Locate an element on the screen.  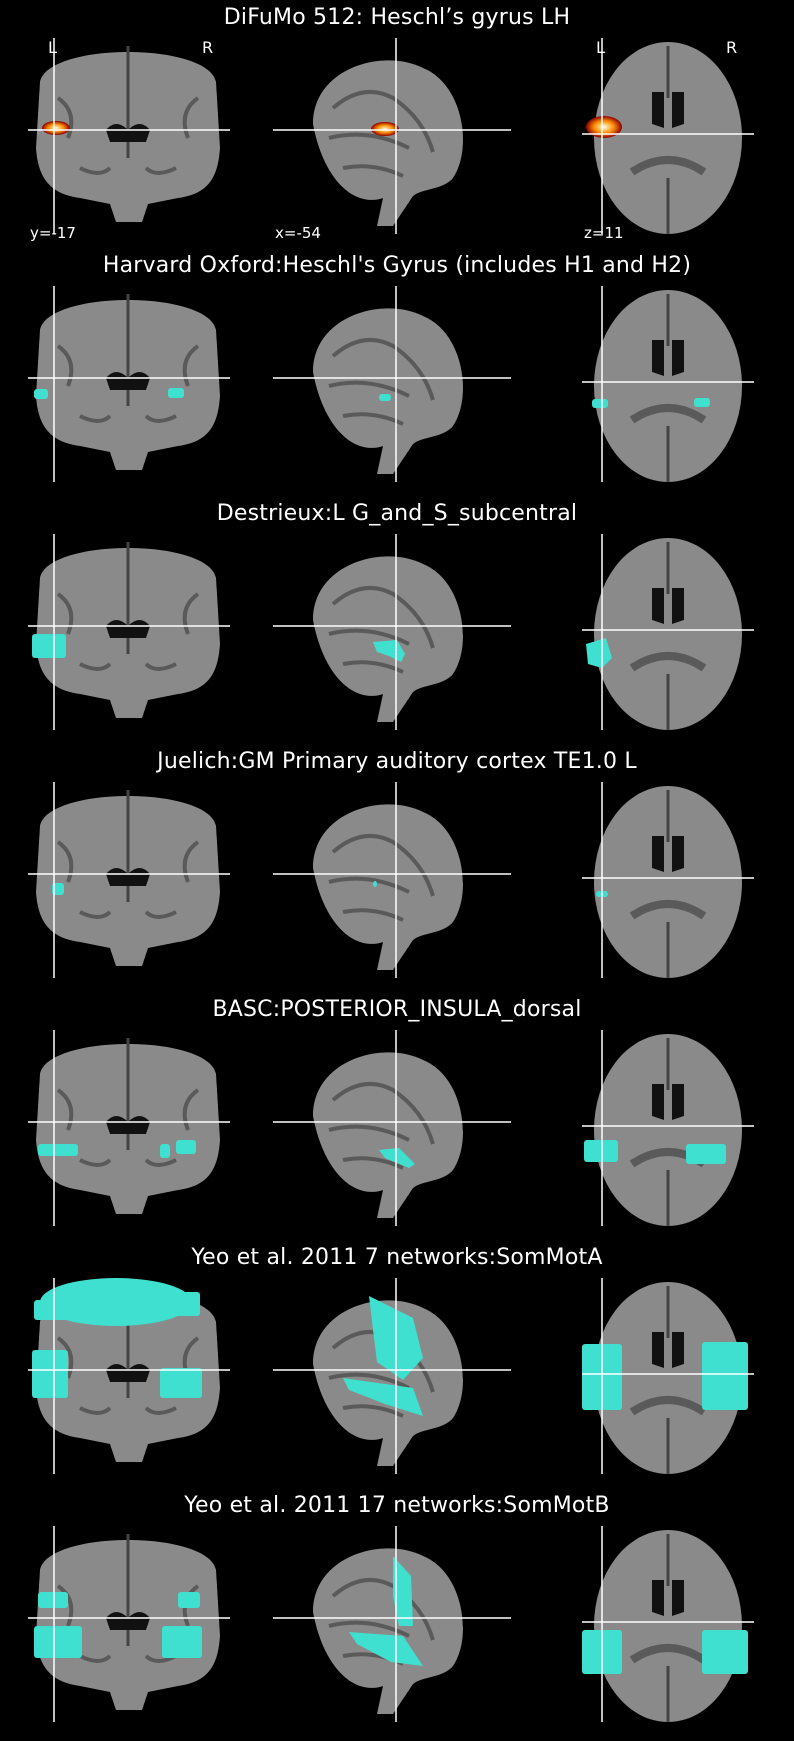
atlas-panel: Yeo et al. 2011 17 networks:SomMotB is located at coordinates (397, 1612).